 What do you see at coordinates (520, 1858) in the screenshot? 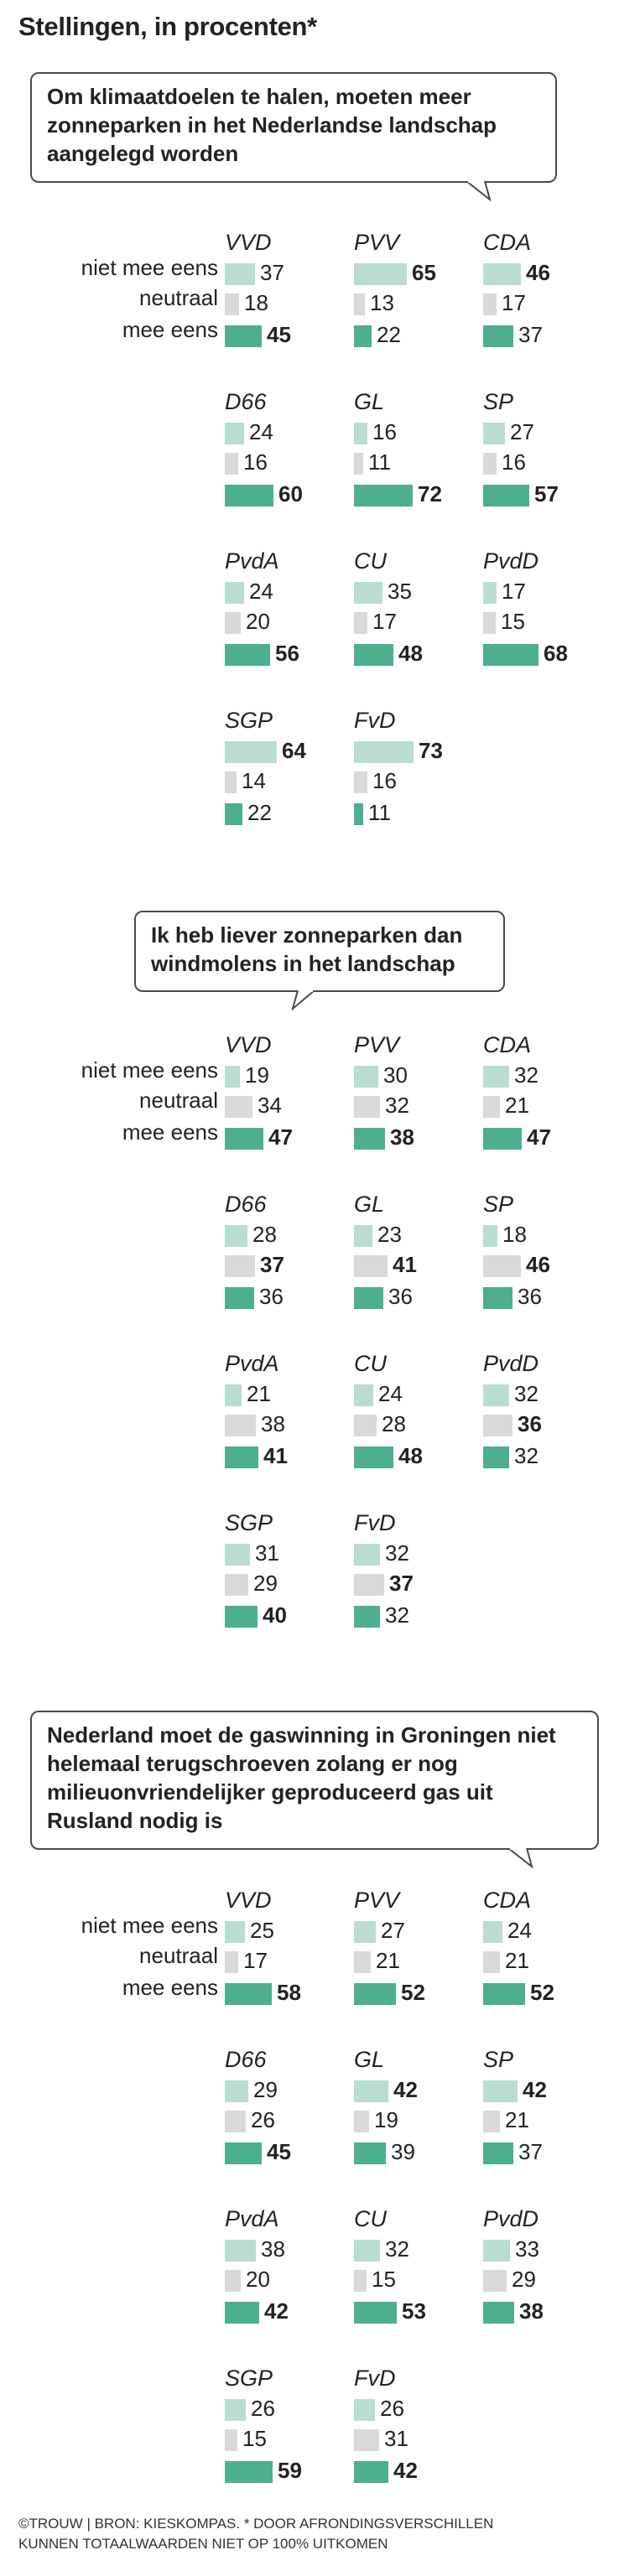
I see `bubble-tail` at bounding box center [520, 1858].